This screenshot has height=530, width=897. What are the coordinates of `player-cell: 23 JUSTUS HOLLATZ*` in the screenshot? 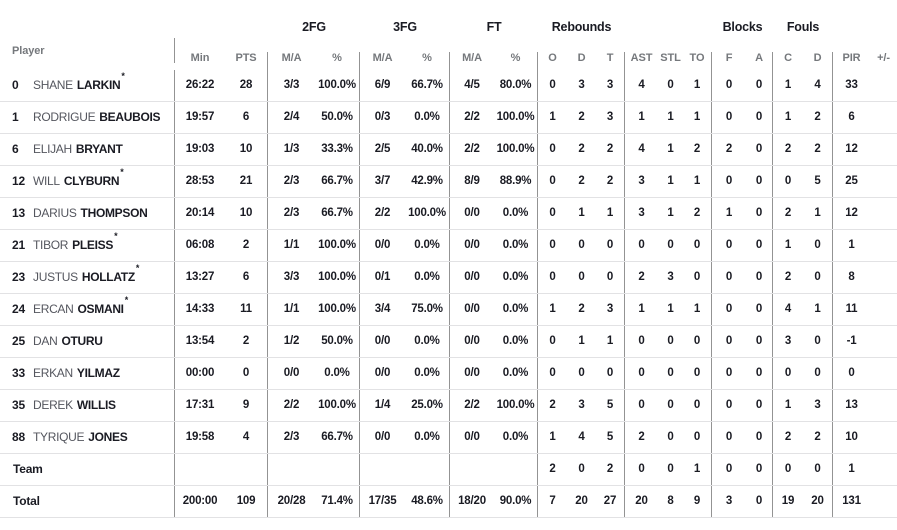 It's located at (87, 277).